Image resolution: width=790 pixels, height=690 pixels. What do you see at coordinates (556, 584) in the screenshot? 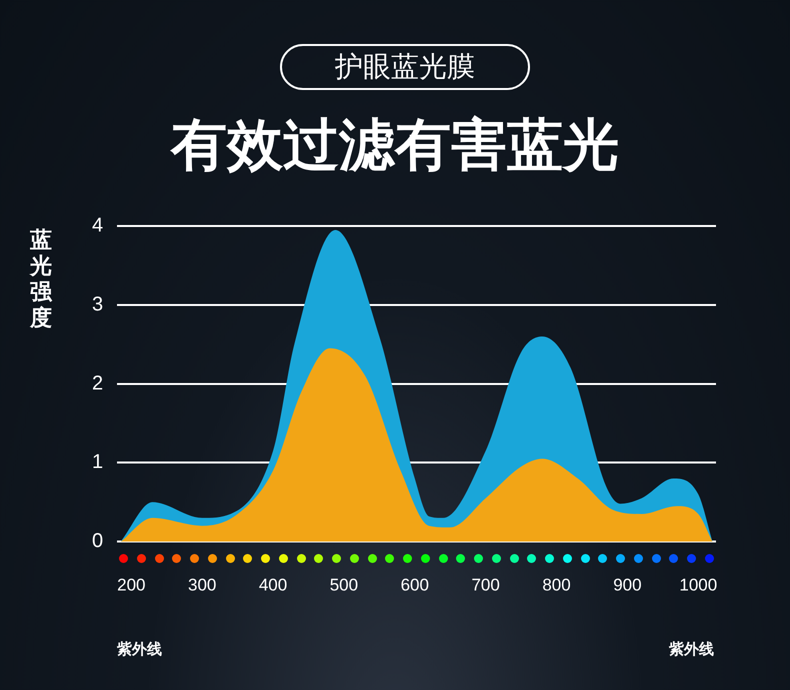
I see `x-tick-label: 800` at bounding box center [556, 584].